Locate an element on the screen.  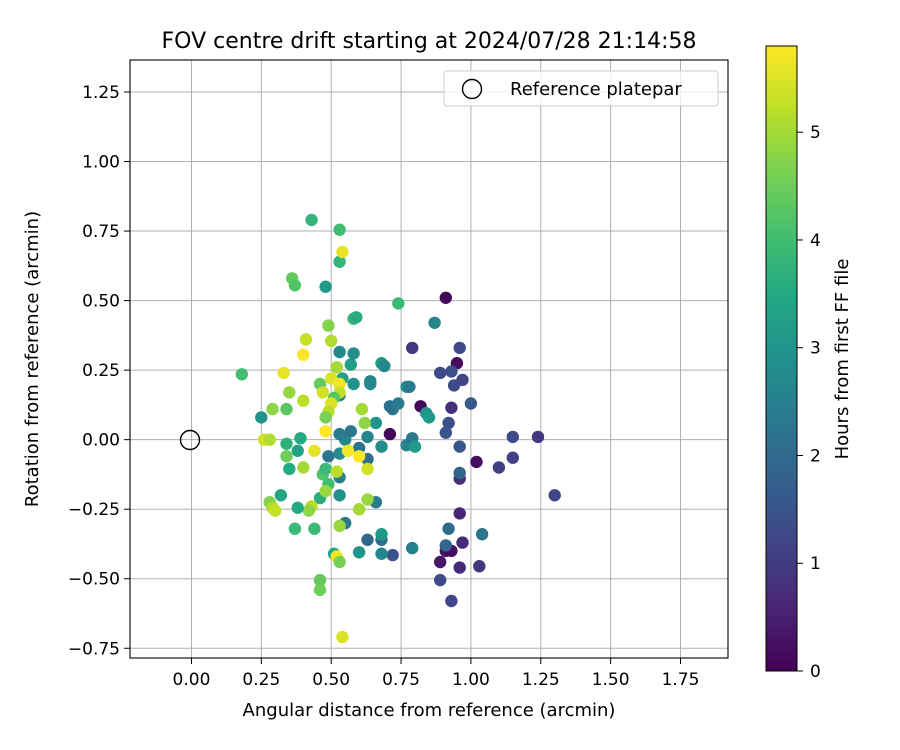
colorbar-label: Hours from first FF file is located at coordinates (842, 359).